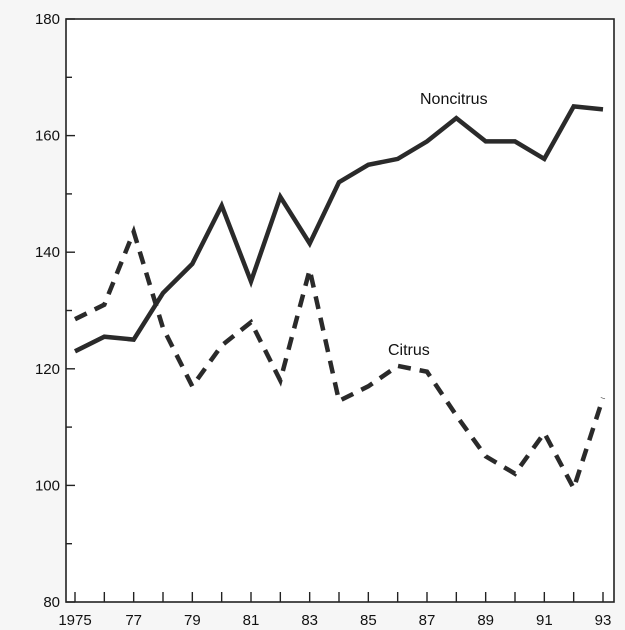  Describe the element at coordinates (192, 620) in the screenshot. I see `x-tick-label: 79` at that location.